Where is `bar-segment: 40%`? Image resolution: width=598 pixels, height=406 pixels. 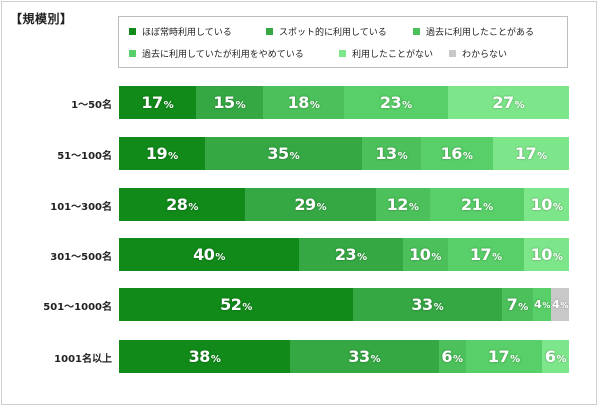
bar-segment: 40% is located at coordinates (209, 254).